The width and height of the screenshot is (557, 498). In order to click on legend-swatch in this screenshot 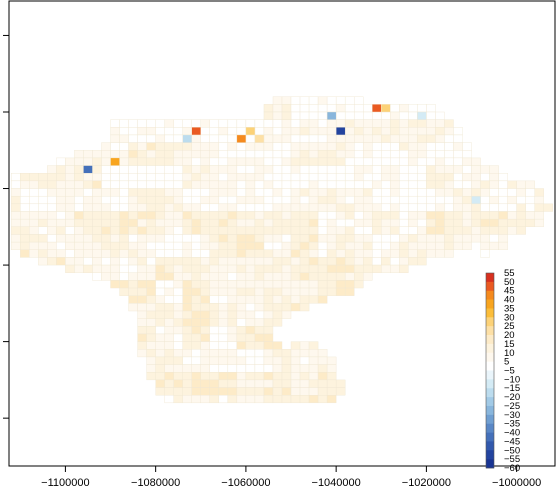, I will do `click(490, 393)`.